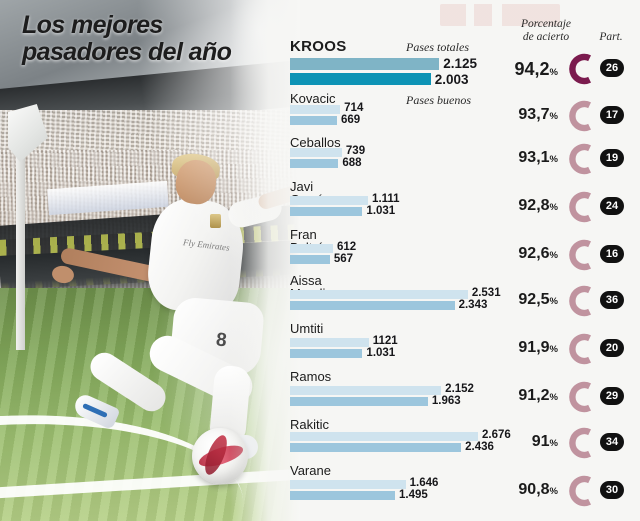 Image resolution: width=640 pixels, height=521 pixels. What do you see at coordinates (315, 142) in the screenshot?
I see `player-name: Ceballos` at bounding box center [315, 142].